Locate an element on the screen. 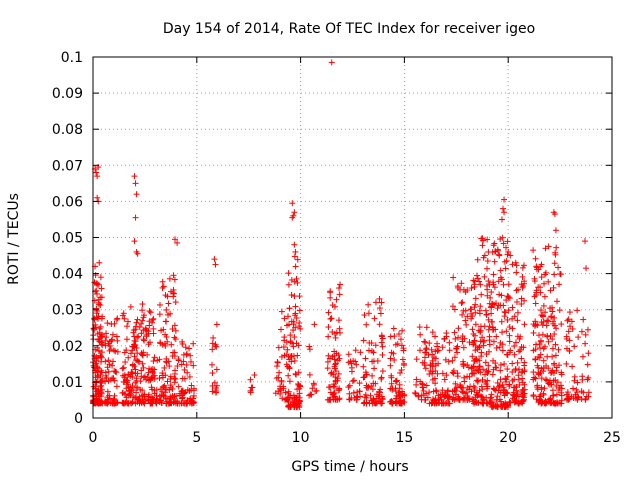  y-tick-label: 0.07 is located at coordinates (67, 166).